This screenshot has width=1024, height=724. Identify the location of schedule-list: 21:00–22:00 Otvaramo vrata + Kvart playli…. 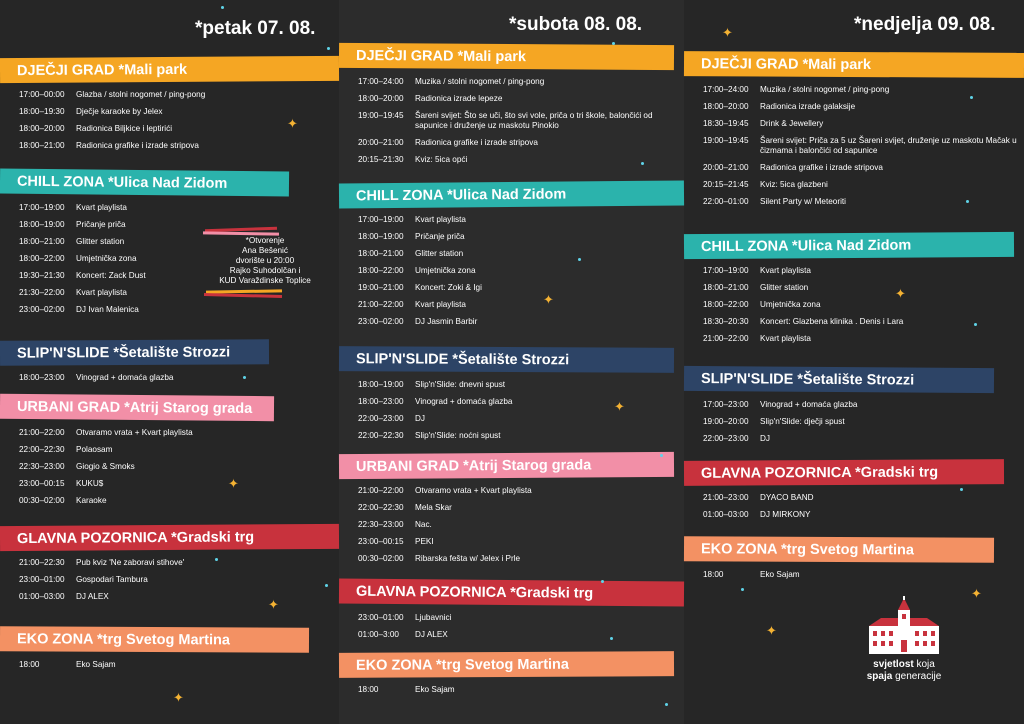
(511, 521).